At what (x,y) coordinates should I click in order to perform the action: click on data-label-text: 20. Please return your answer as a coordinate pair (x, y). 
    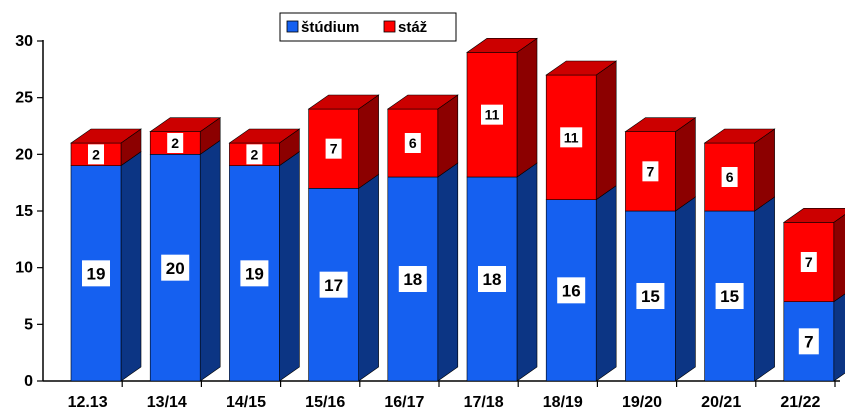
    Looking at the image, I should click on (175, 268).